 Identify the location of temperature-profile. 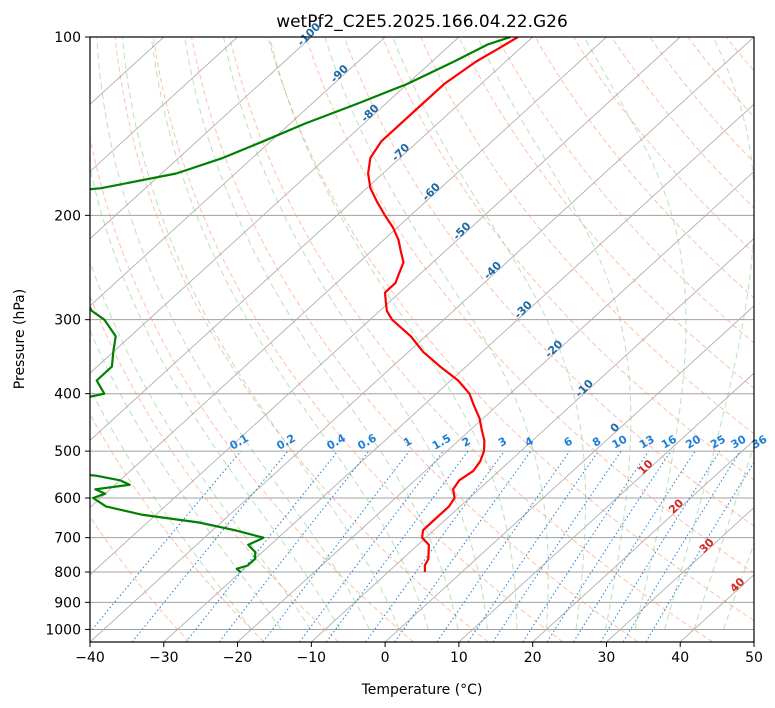
(443, 305).